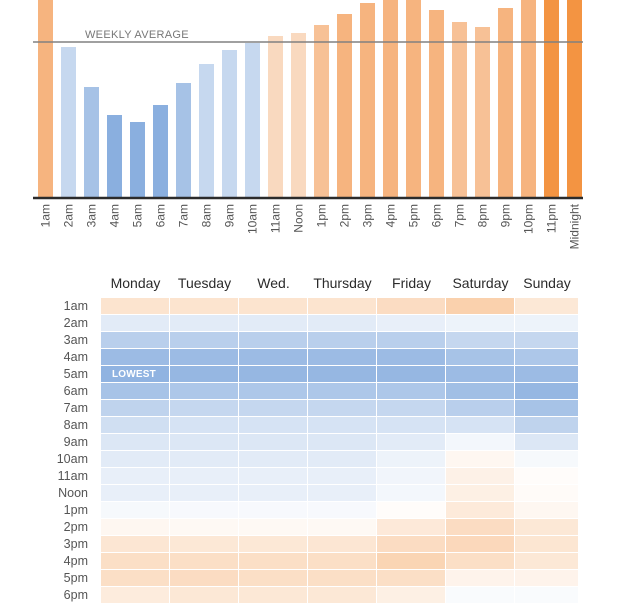  Describe the element at coordinates (547, 283) in the screenshot. I see `day-header-sunday: Sunday` at that location.